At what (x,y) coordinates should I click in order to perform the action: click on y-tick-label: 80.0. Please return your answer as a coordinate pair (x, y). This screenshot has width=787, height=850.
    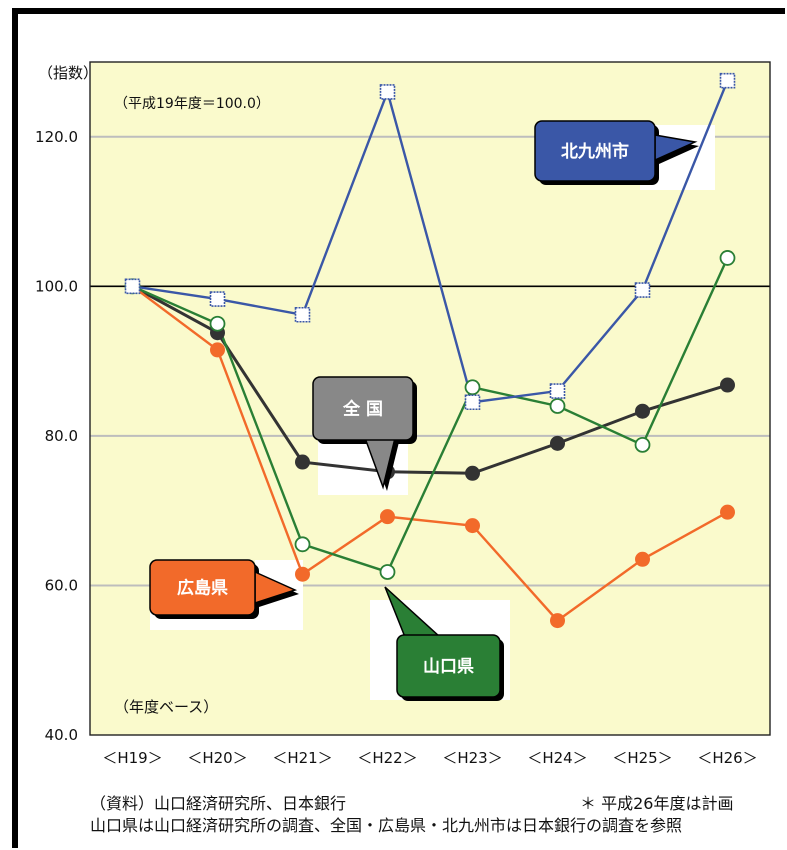
    Looking at the image, I should click on (61, 436).